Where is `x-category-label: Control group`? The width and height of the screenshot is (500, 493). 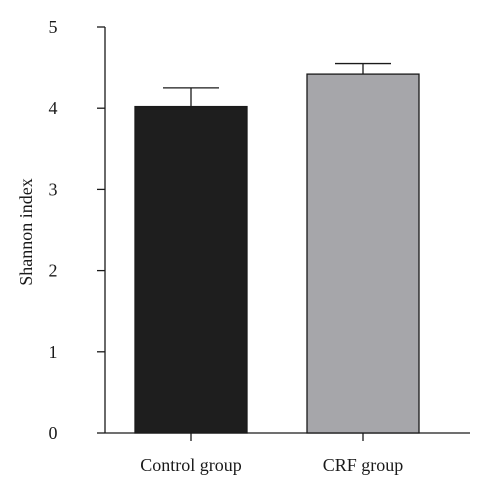
x-category-label: Control group is located at coordinates (191, 465).